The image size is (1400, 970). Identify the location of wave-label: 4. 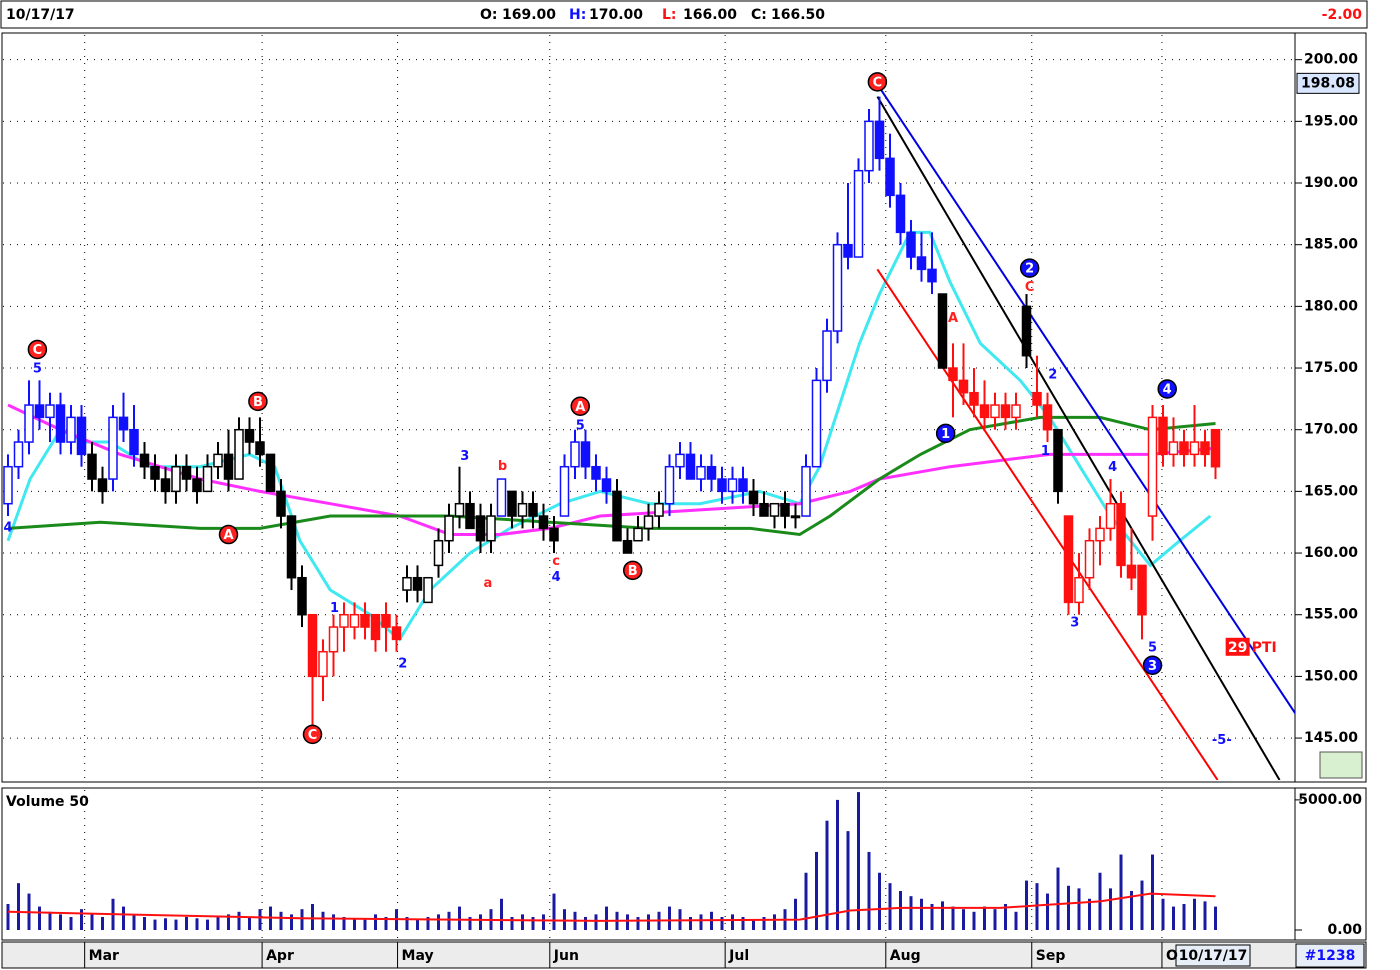
(1167, 389).